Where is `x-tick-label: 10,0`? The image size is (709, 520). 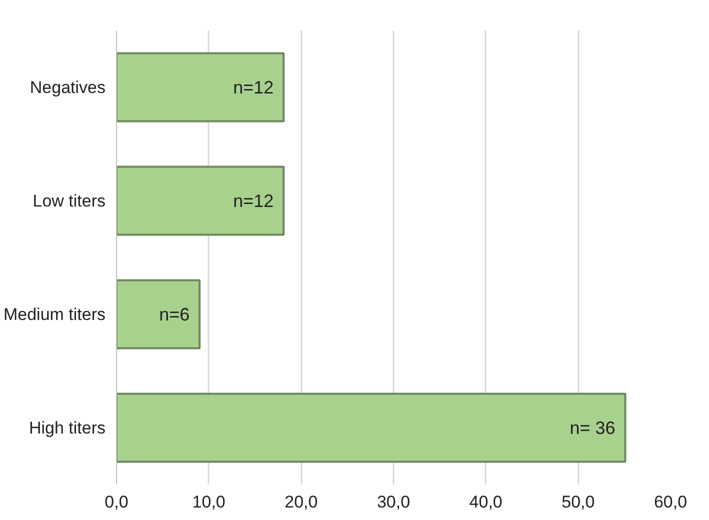 x-tick-label: 10,0 is located at coordinates (209, 502).